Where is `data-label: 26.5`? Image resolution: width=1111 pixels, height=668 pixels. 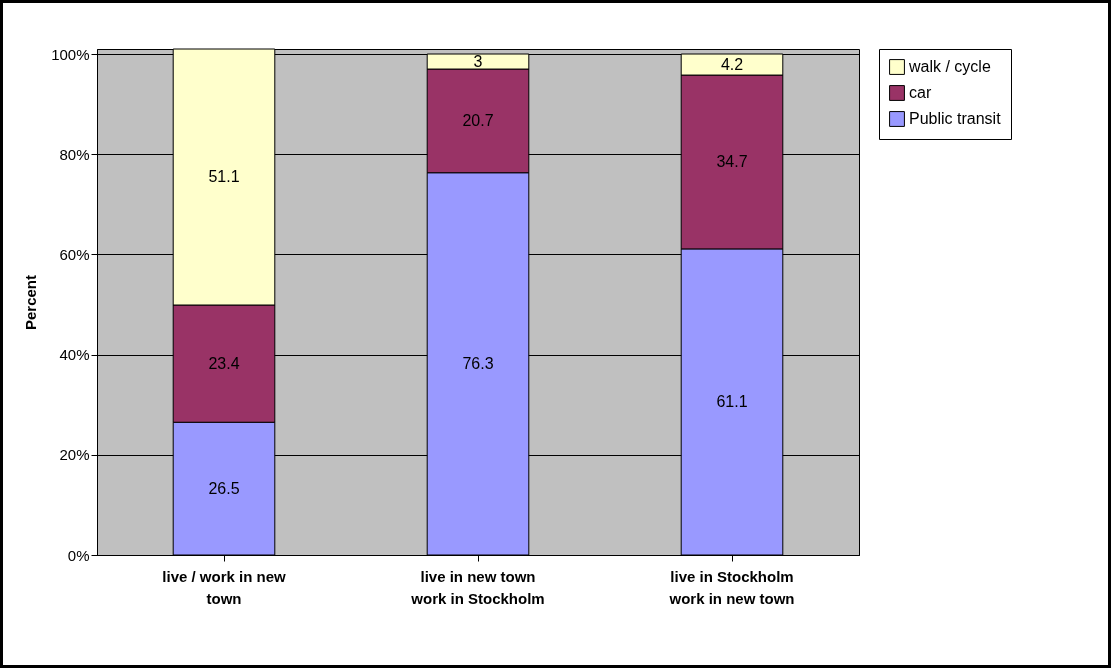 data-label: 26.5 is located at coordinates (224, 488).